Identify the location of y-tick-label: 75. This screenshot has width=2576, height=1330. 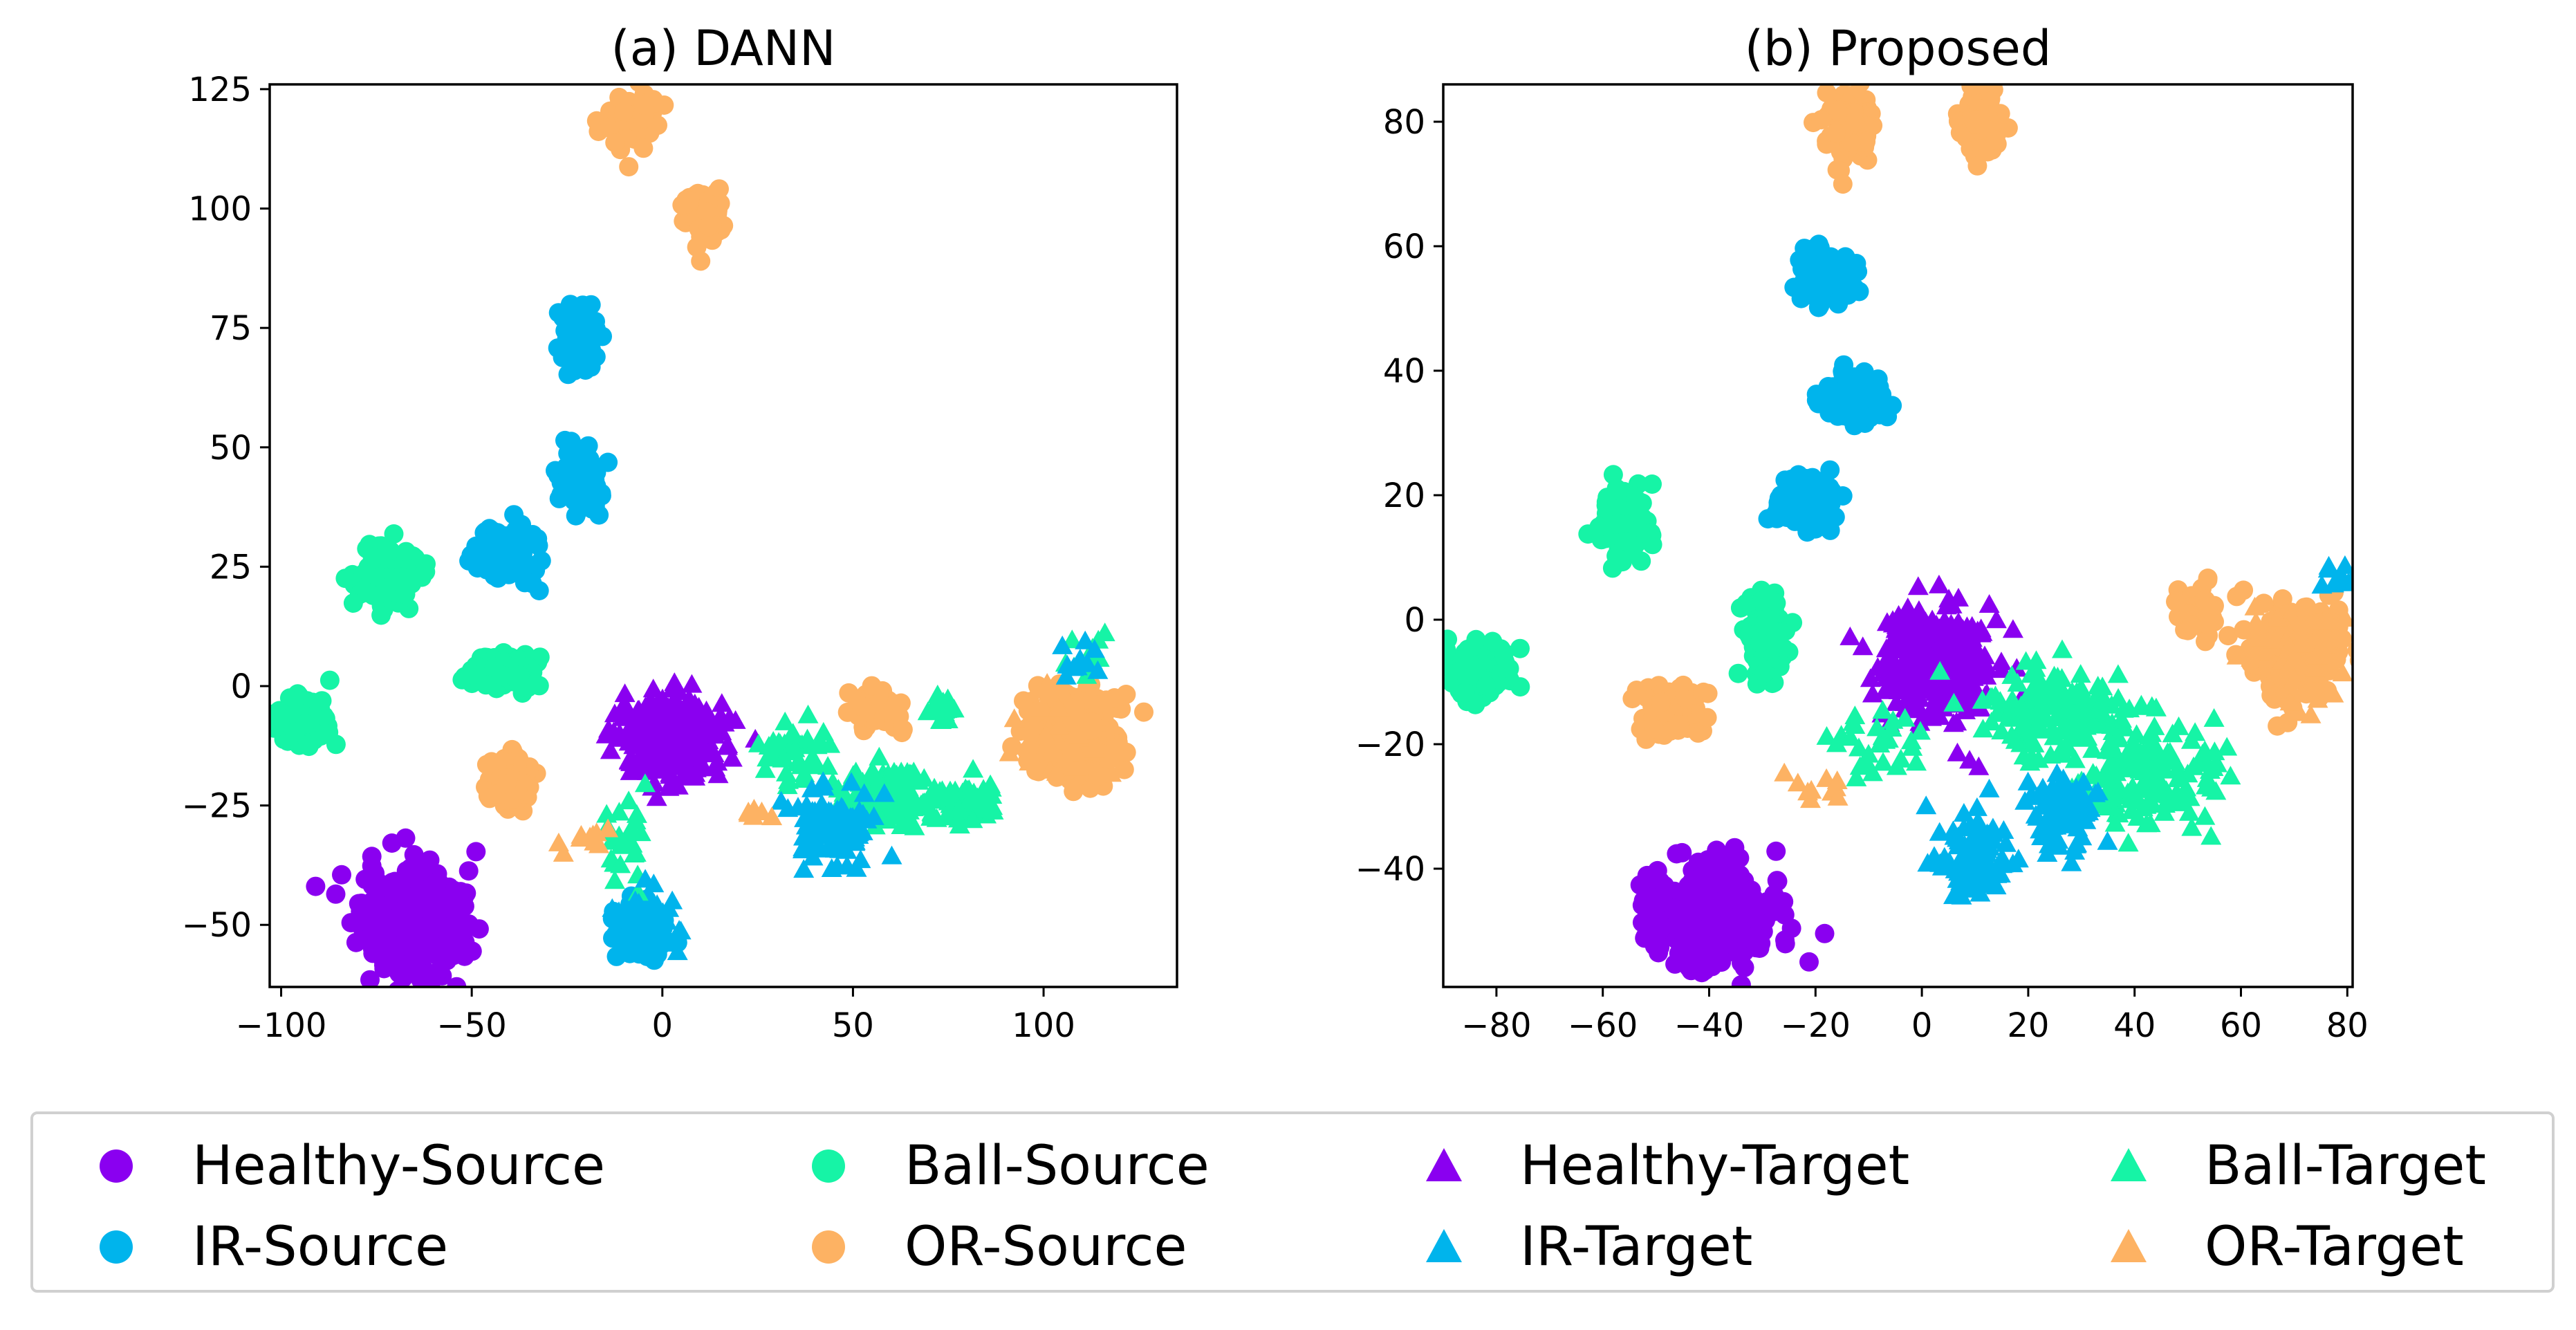
(231, 328).